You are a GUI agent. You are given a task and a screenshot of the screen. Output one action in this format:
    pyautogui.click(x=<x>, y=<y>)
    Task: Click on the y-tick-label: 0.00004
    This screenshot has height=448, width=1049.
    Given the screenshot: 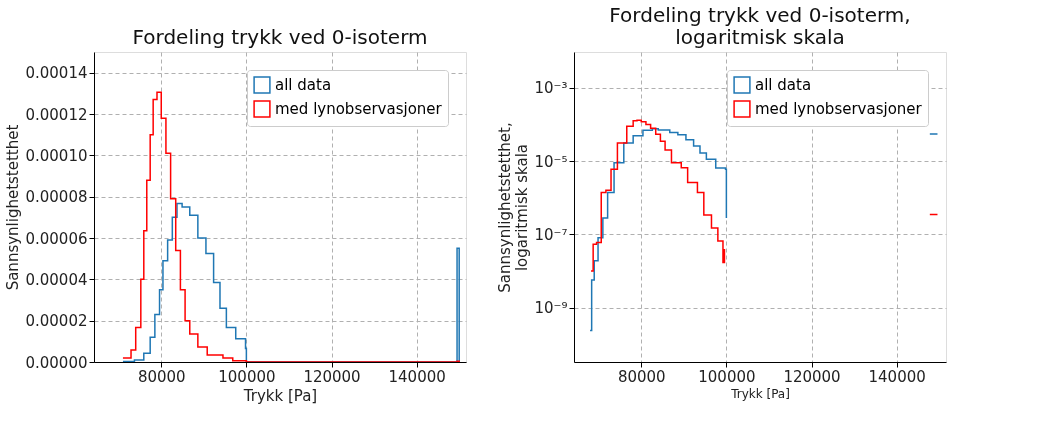 What is the action you would take?
    pyautogui.click(x=56, y=279)
    